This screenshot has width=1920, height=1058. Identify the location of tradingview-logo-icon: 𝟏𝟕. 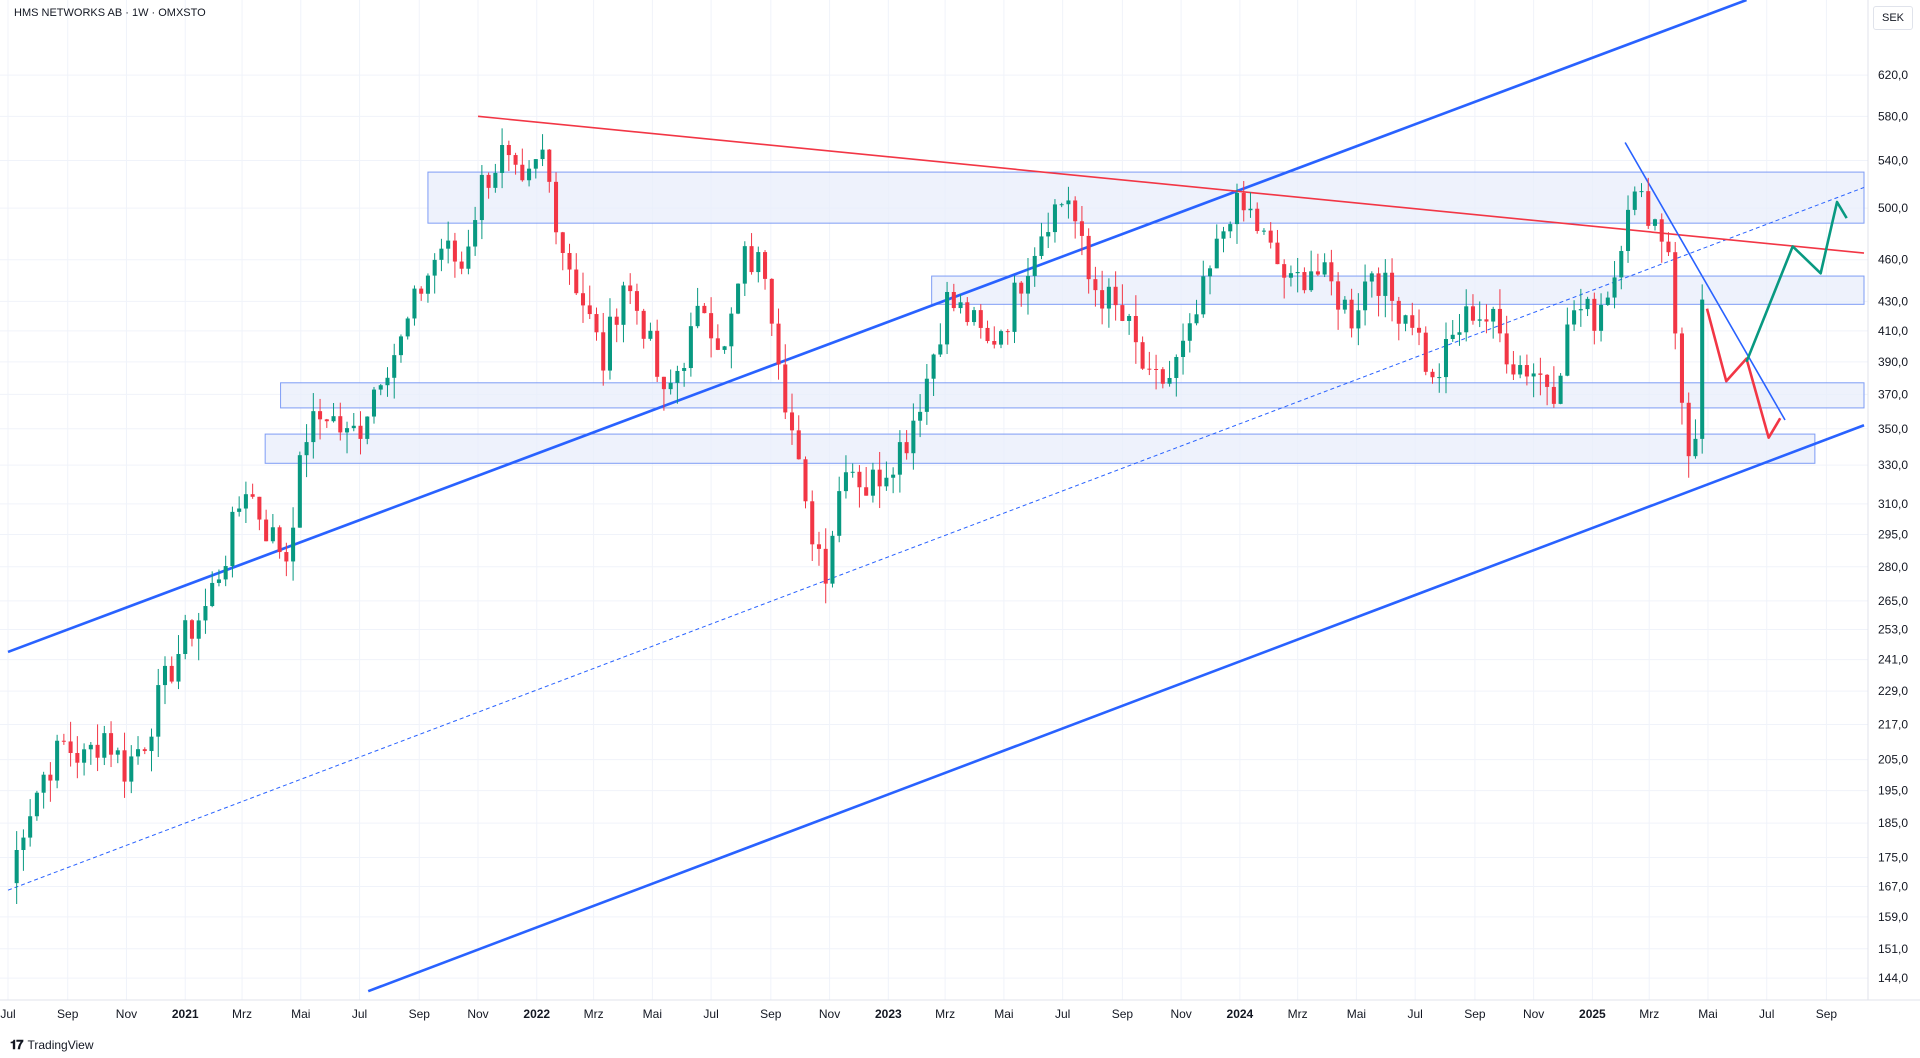
(17, 1044).